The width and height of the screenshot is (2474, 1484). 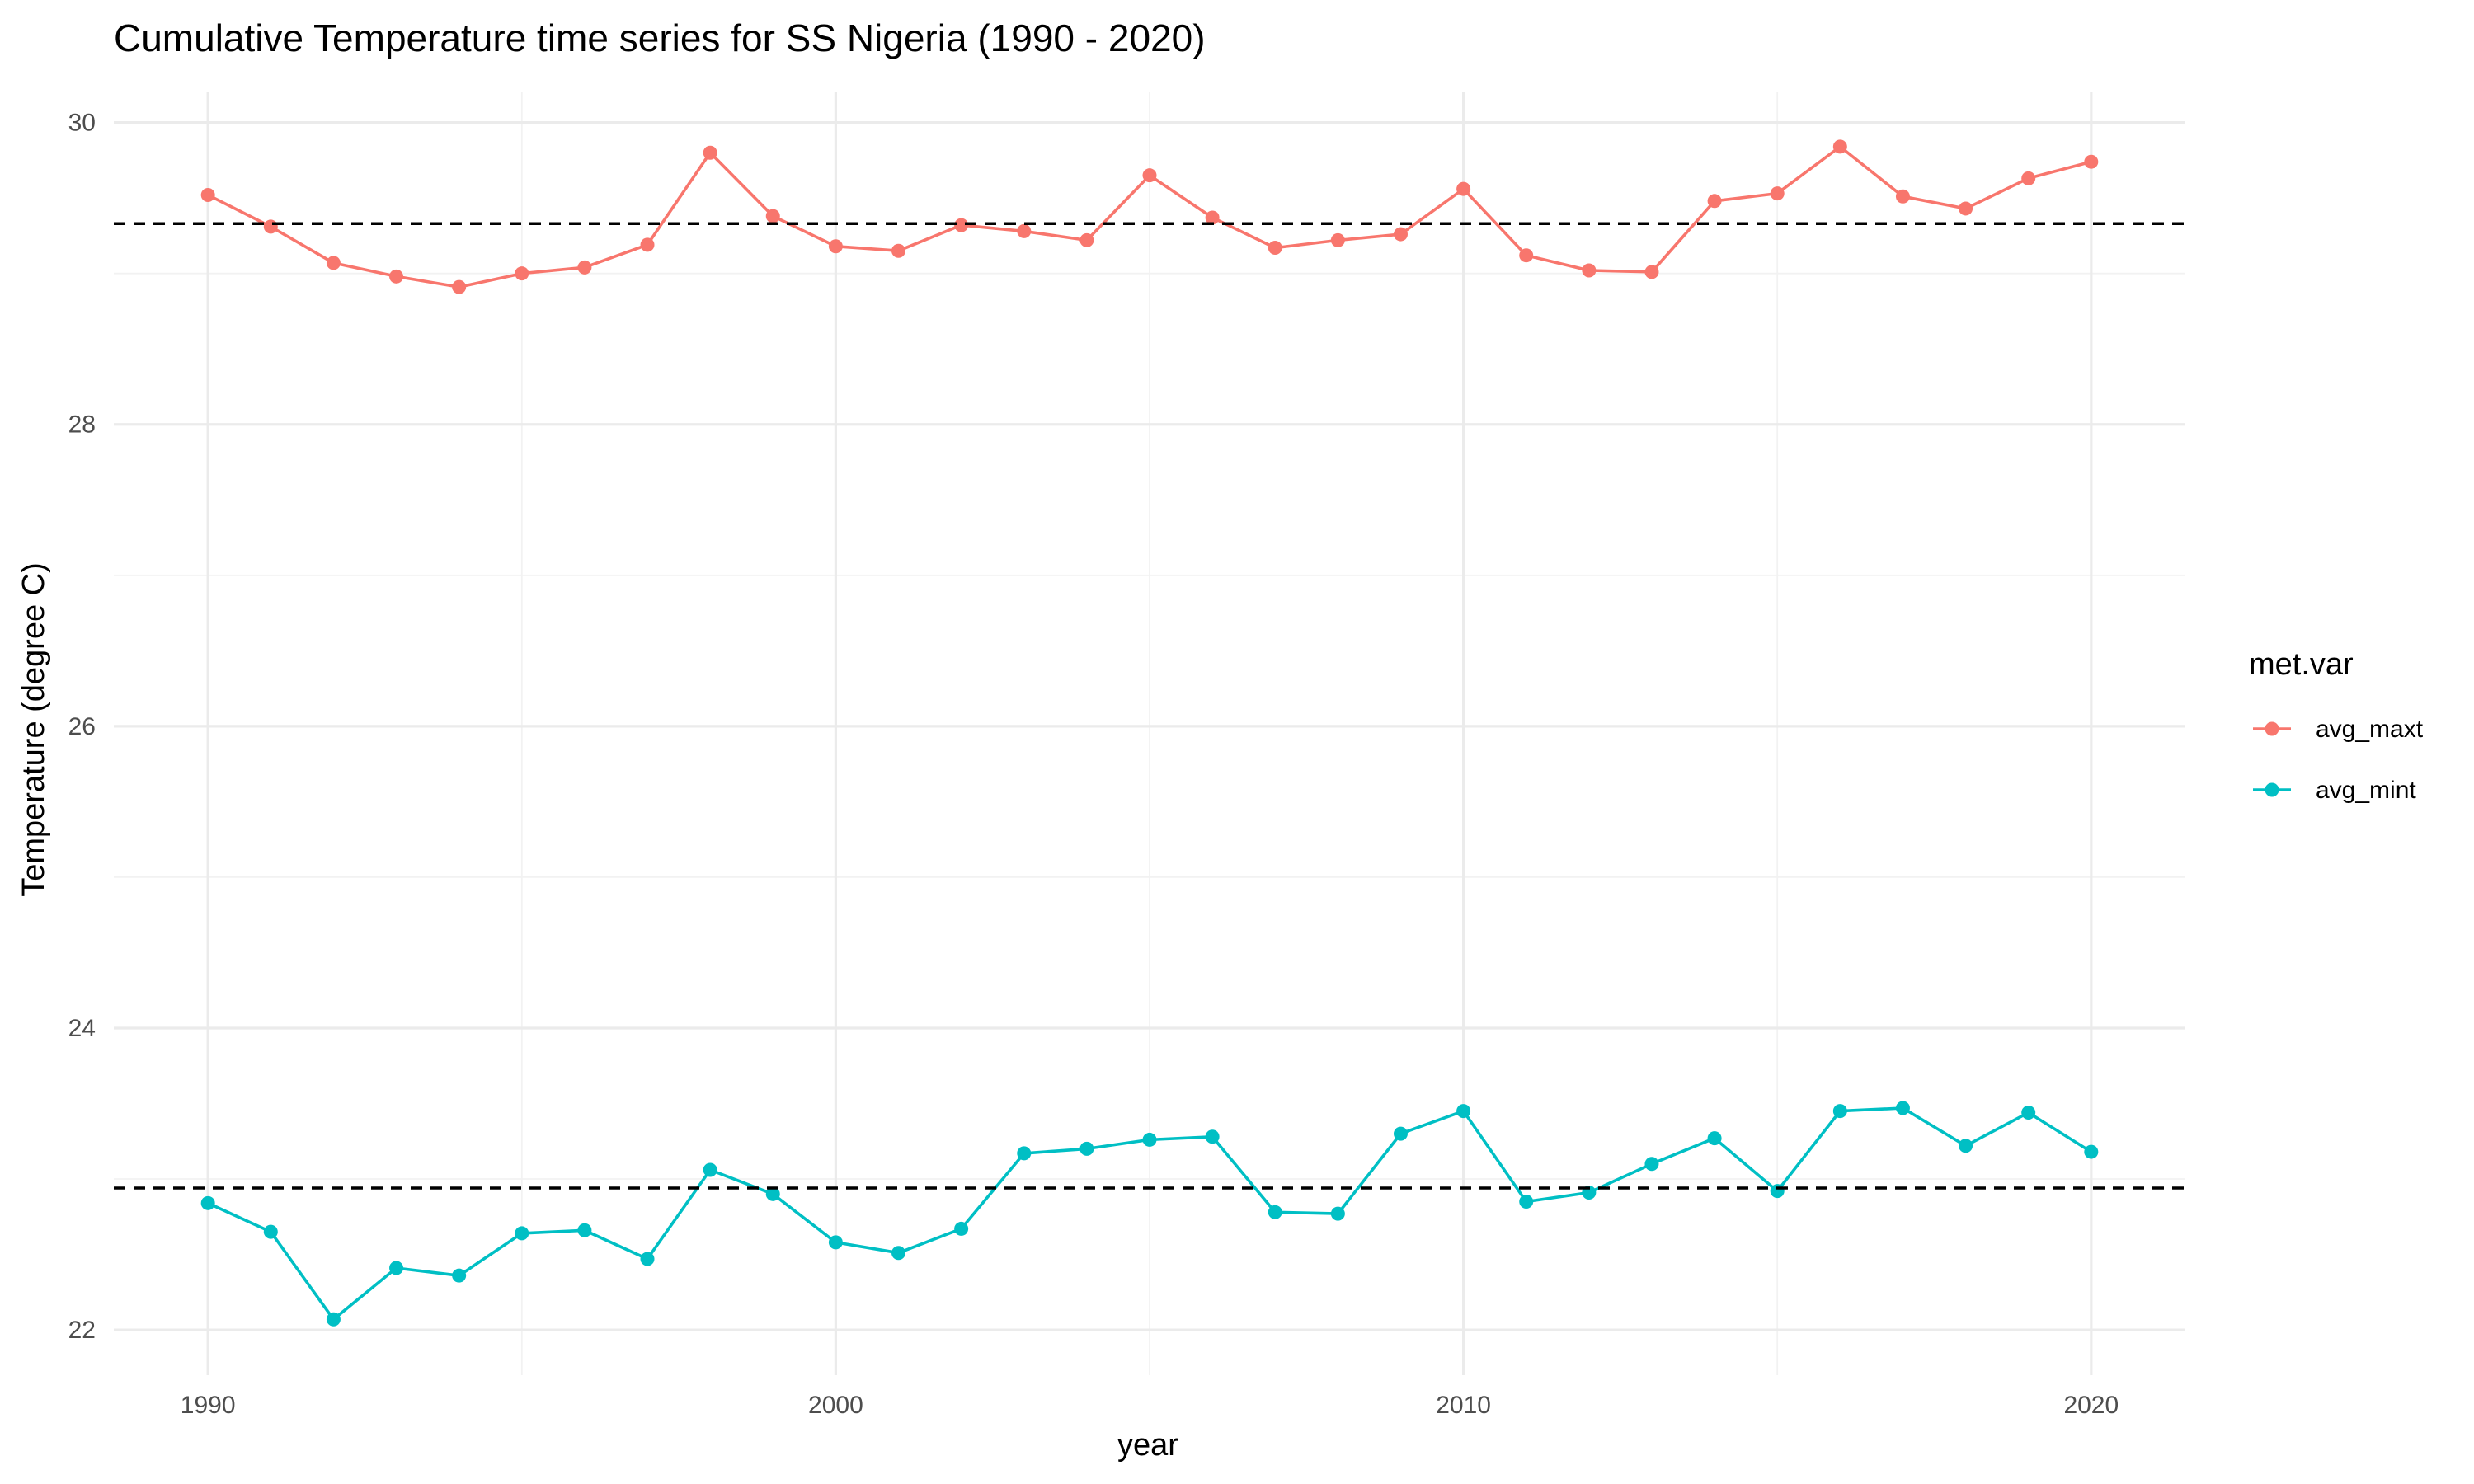 I want to click on x-tick-label: 2000, so click(x=835, y=1405).